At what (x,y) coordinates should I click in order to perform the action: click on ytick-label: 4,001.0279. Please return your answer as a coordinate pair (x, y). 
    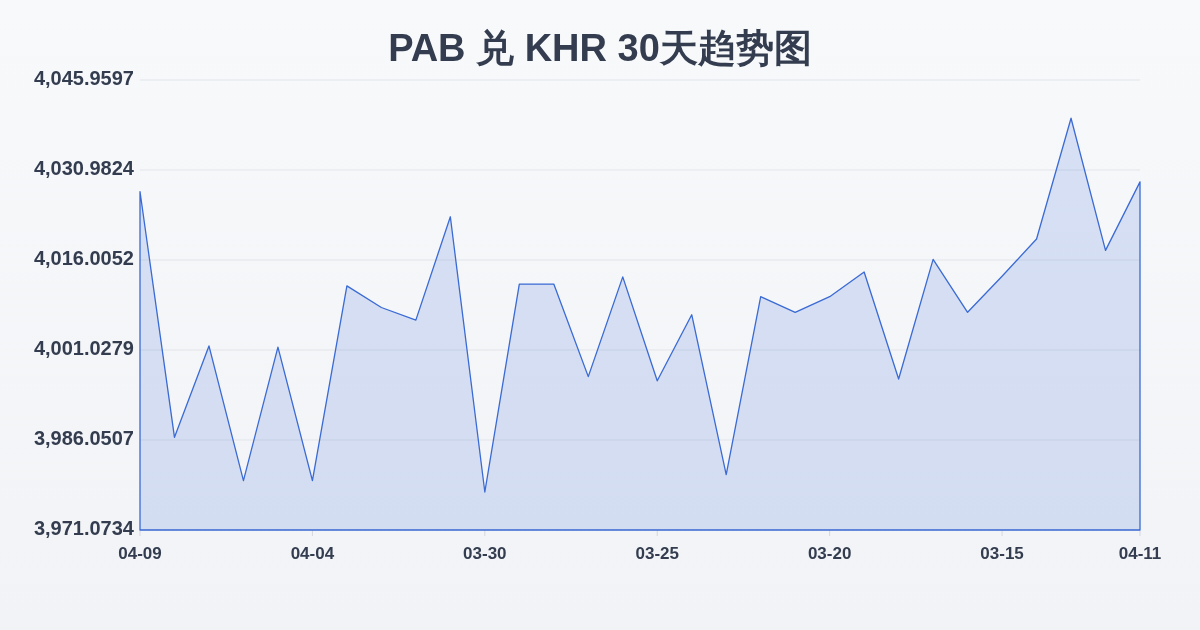
    Looking at the image, I should click on (83, 348).